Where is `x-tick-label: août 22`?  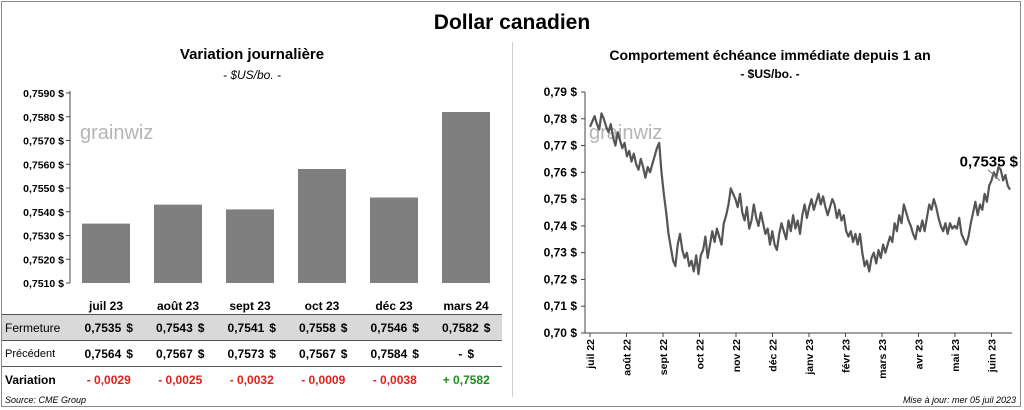 x-tick-label: août 22 is located at coordinates (627, 357).